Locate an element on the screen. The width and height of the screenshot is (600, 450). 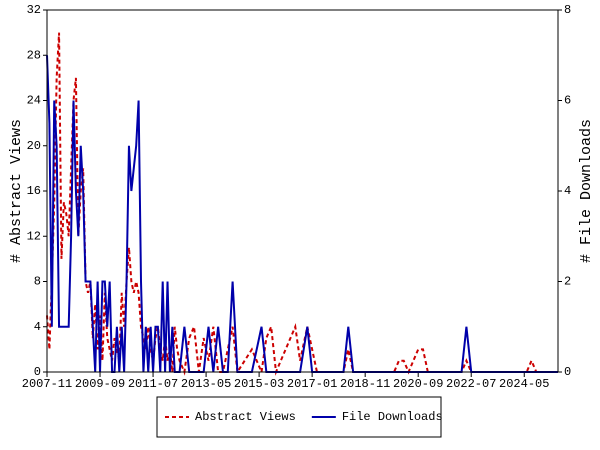
y-tick-label: 0 is located at coordinates (37, 372).